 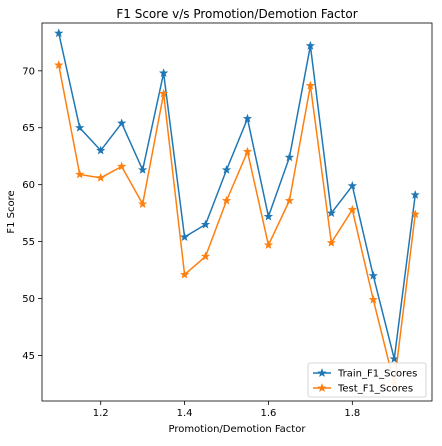 What do you see at coordinates (28, 128) in the screenshot?
I see `y-tick-label: 65` at bounding box center [28, 128].